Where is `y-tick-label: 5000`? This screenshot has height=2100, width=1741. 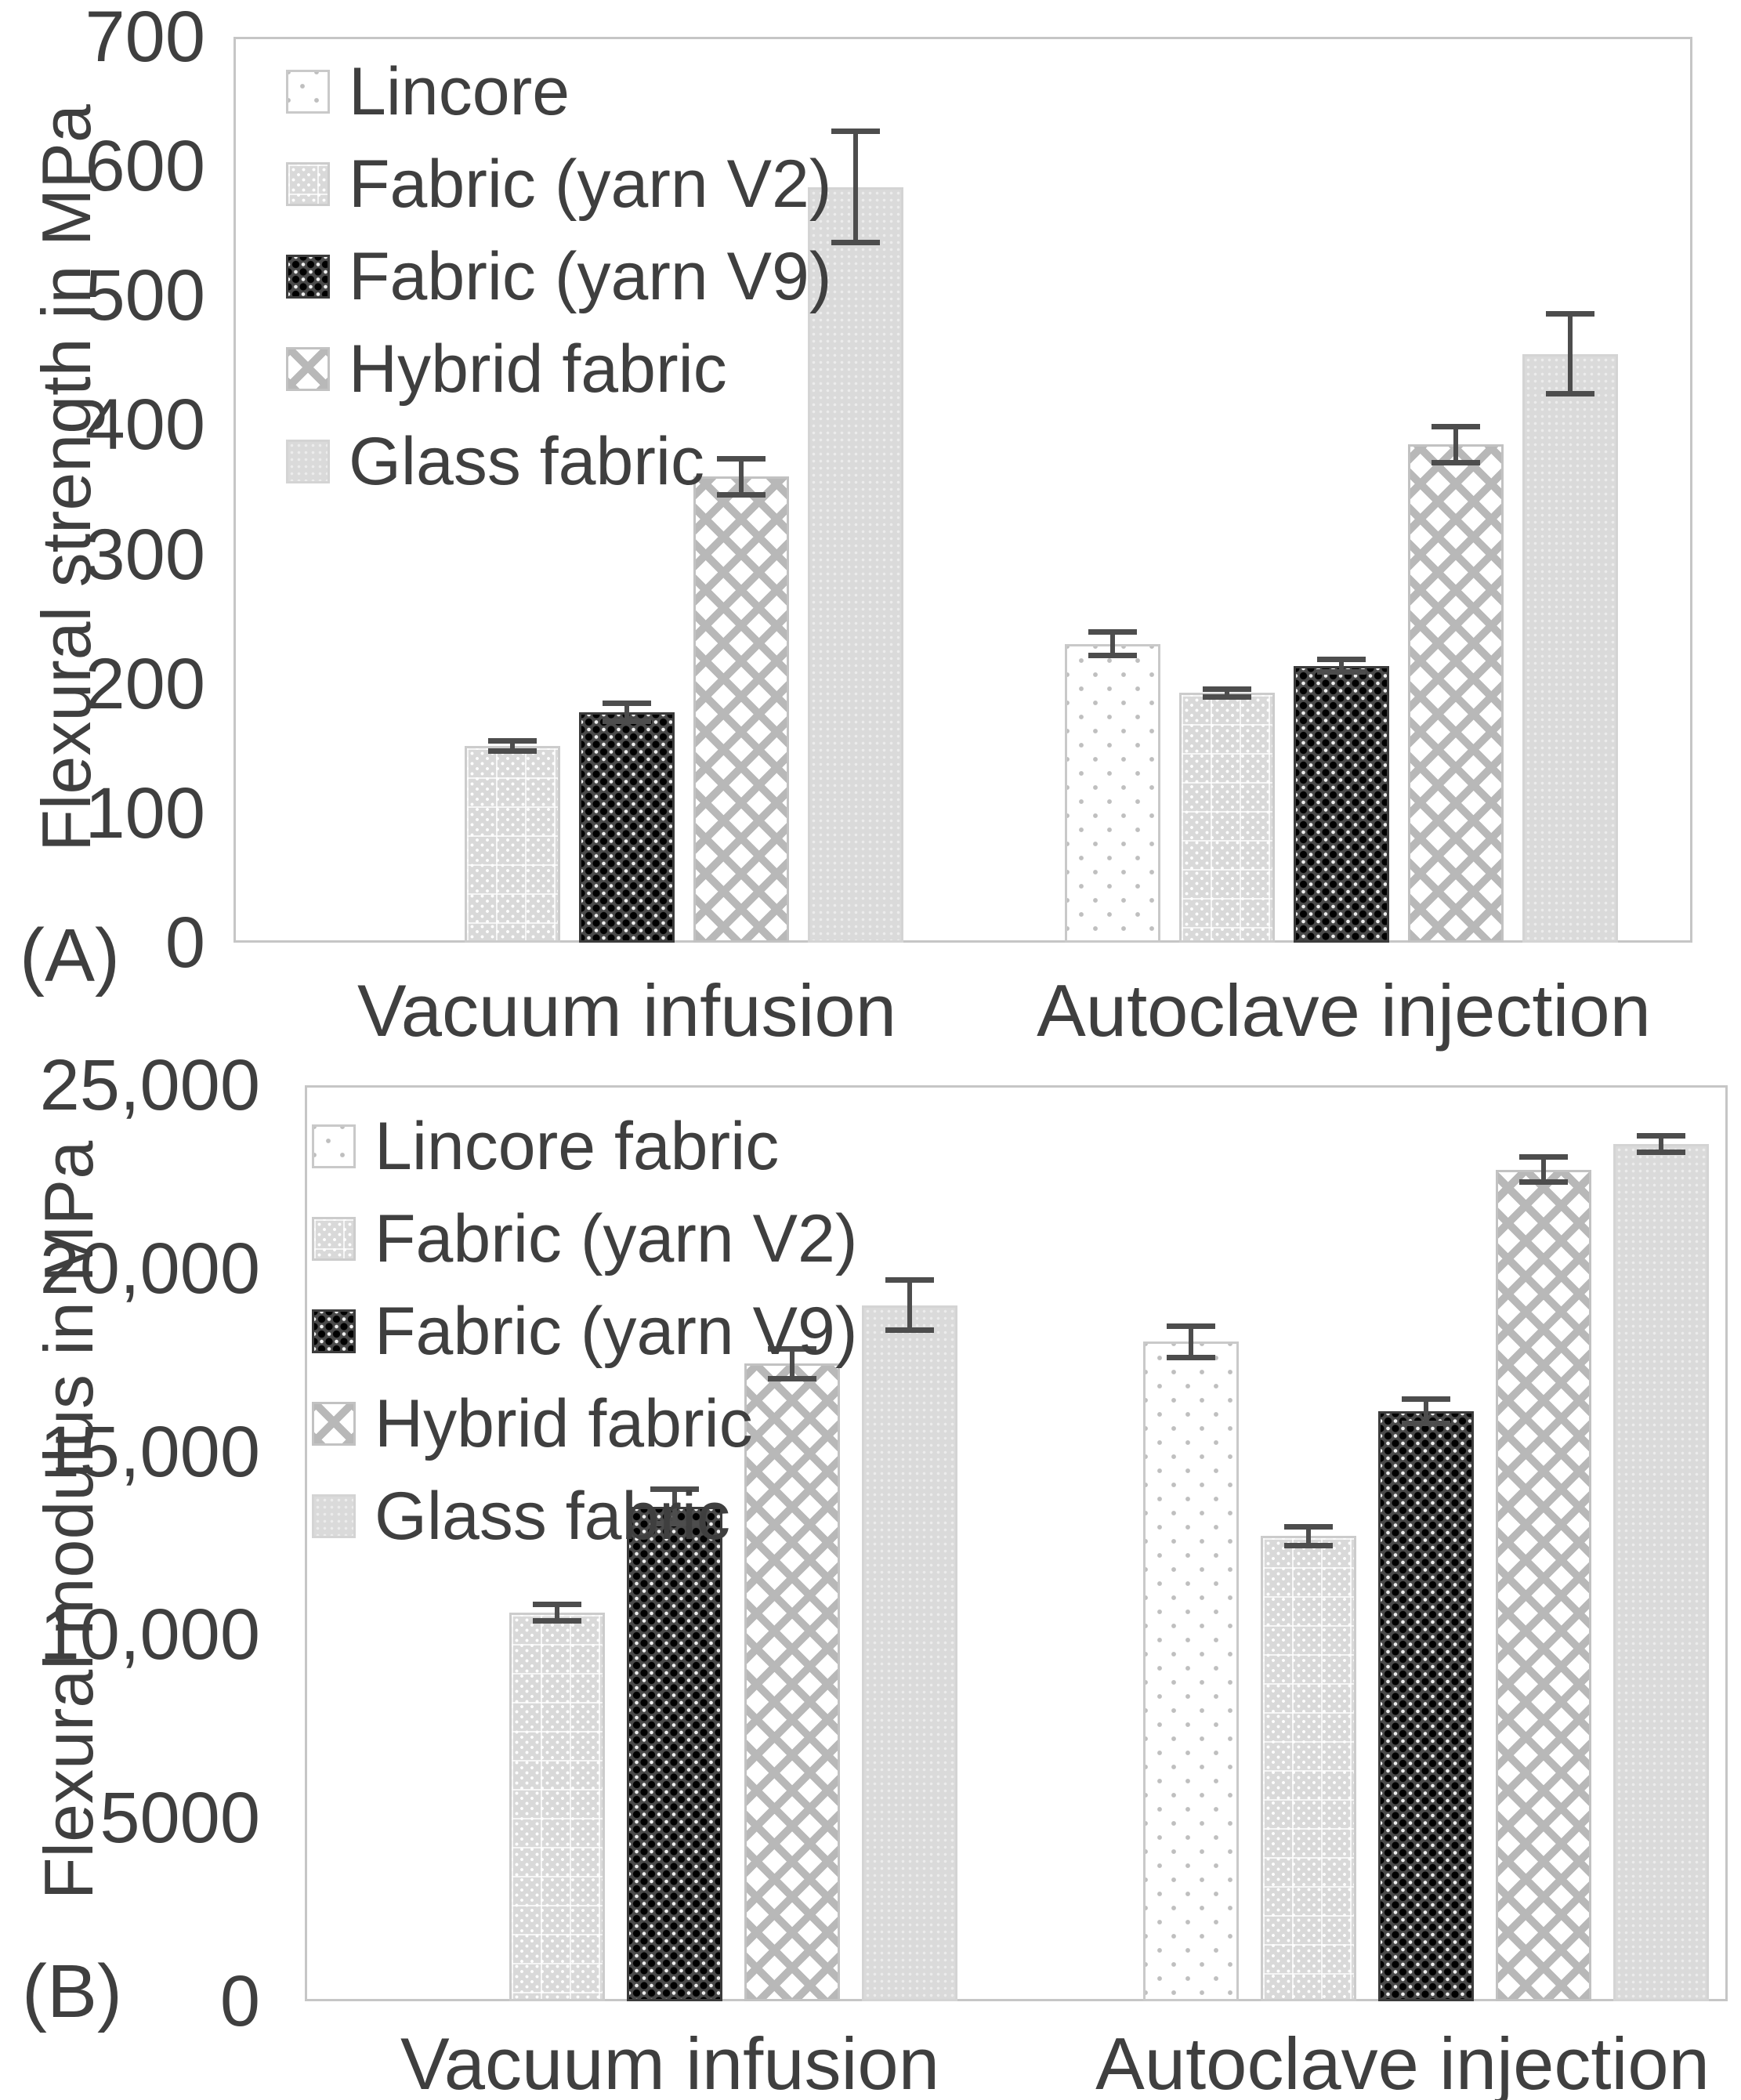 y-tick-label: 5000 is located at coordinates (180, 1818).